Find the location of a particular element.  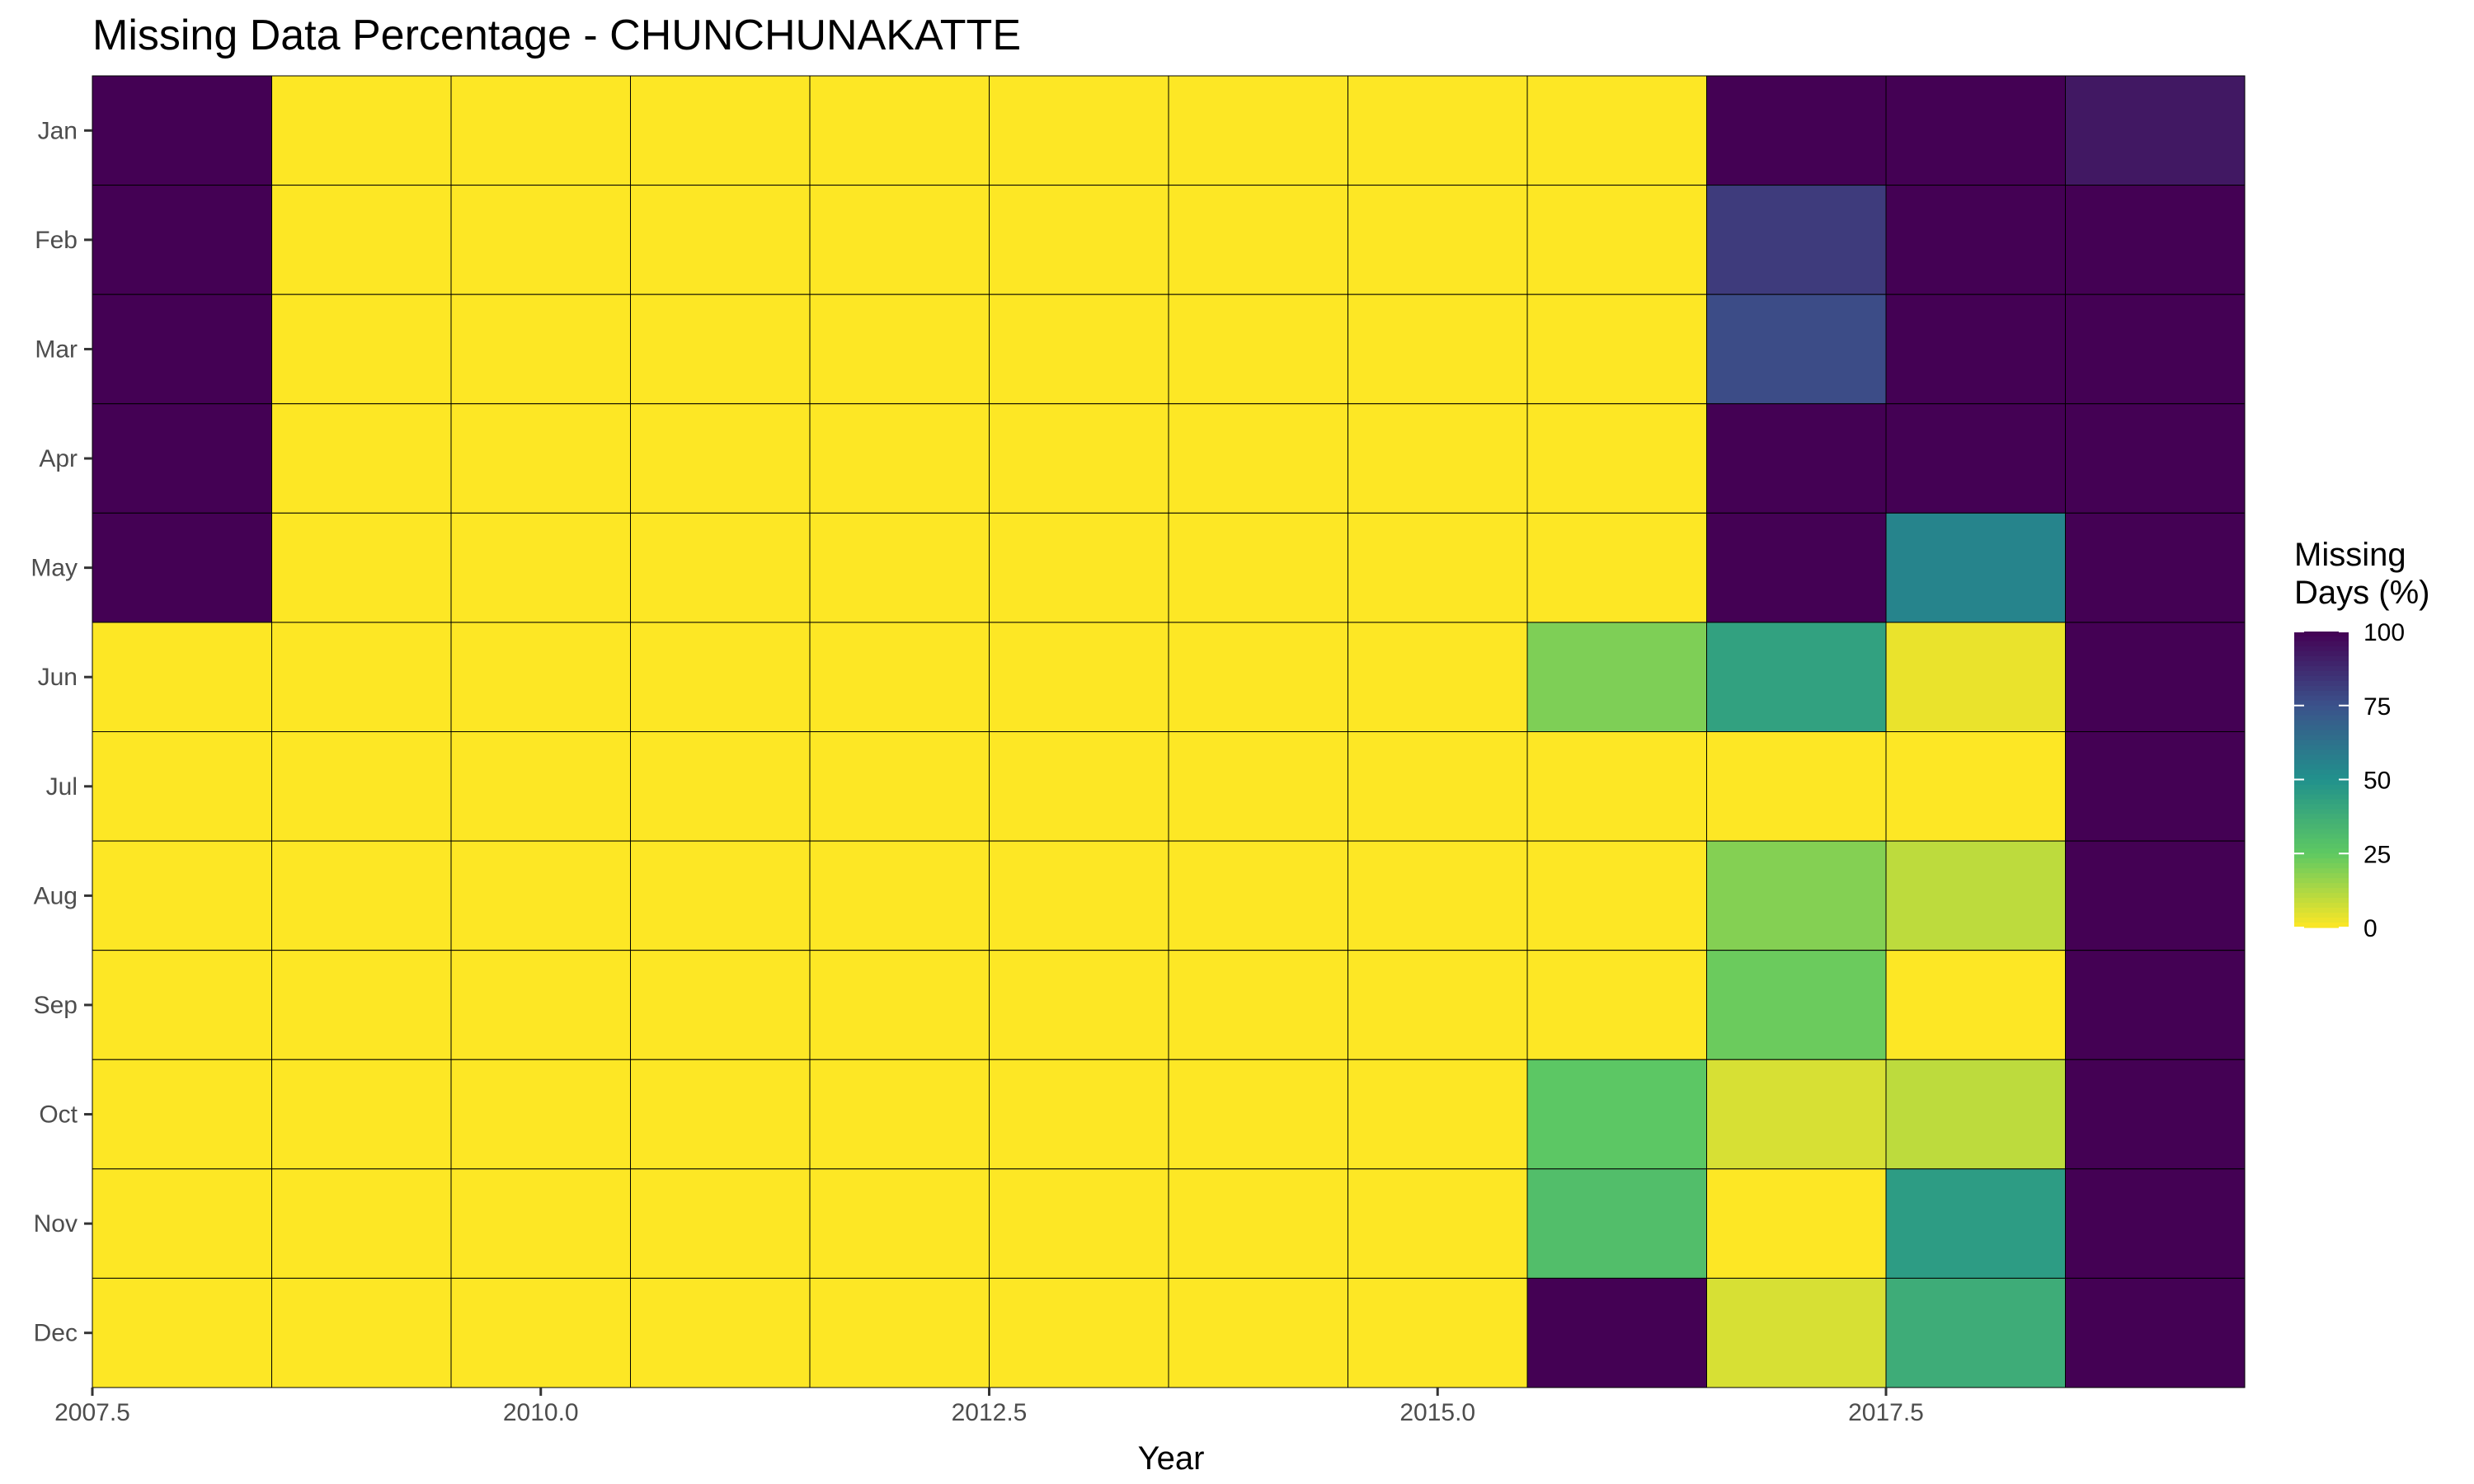

x-tick-label: 2012.5 is located at coordinates (990, 1412).